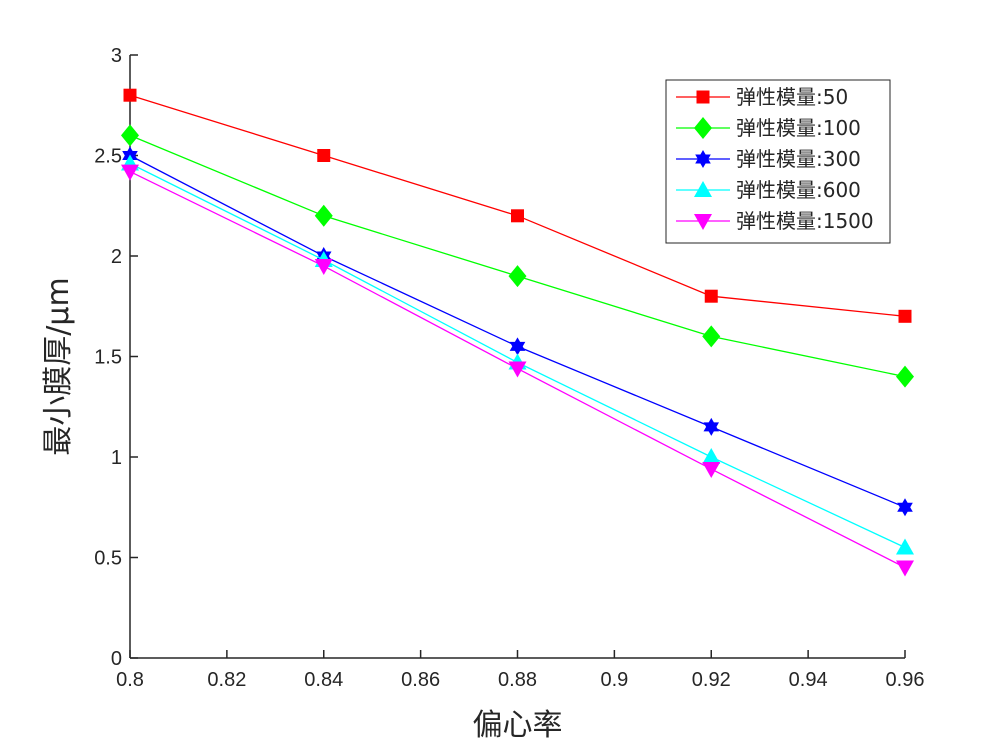 Image resolution: width=999 pixels, height=749 pixels. Describe the element at coordinates (116, 56) in the screenshot. I see `y-tick-label: 3` at that location.